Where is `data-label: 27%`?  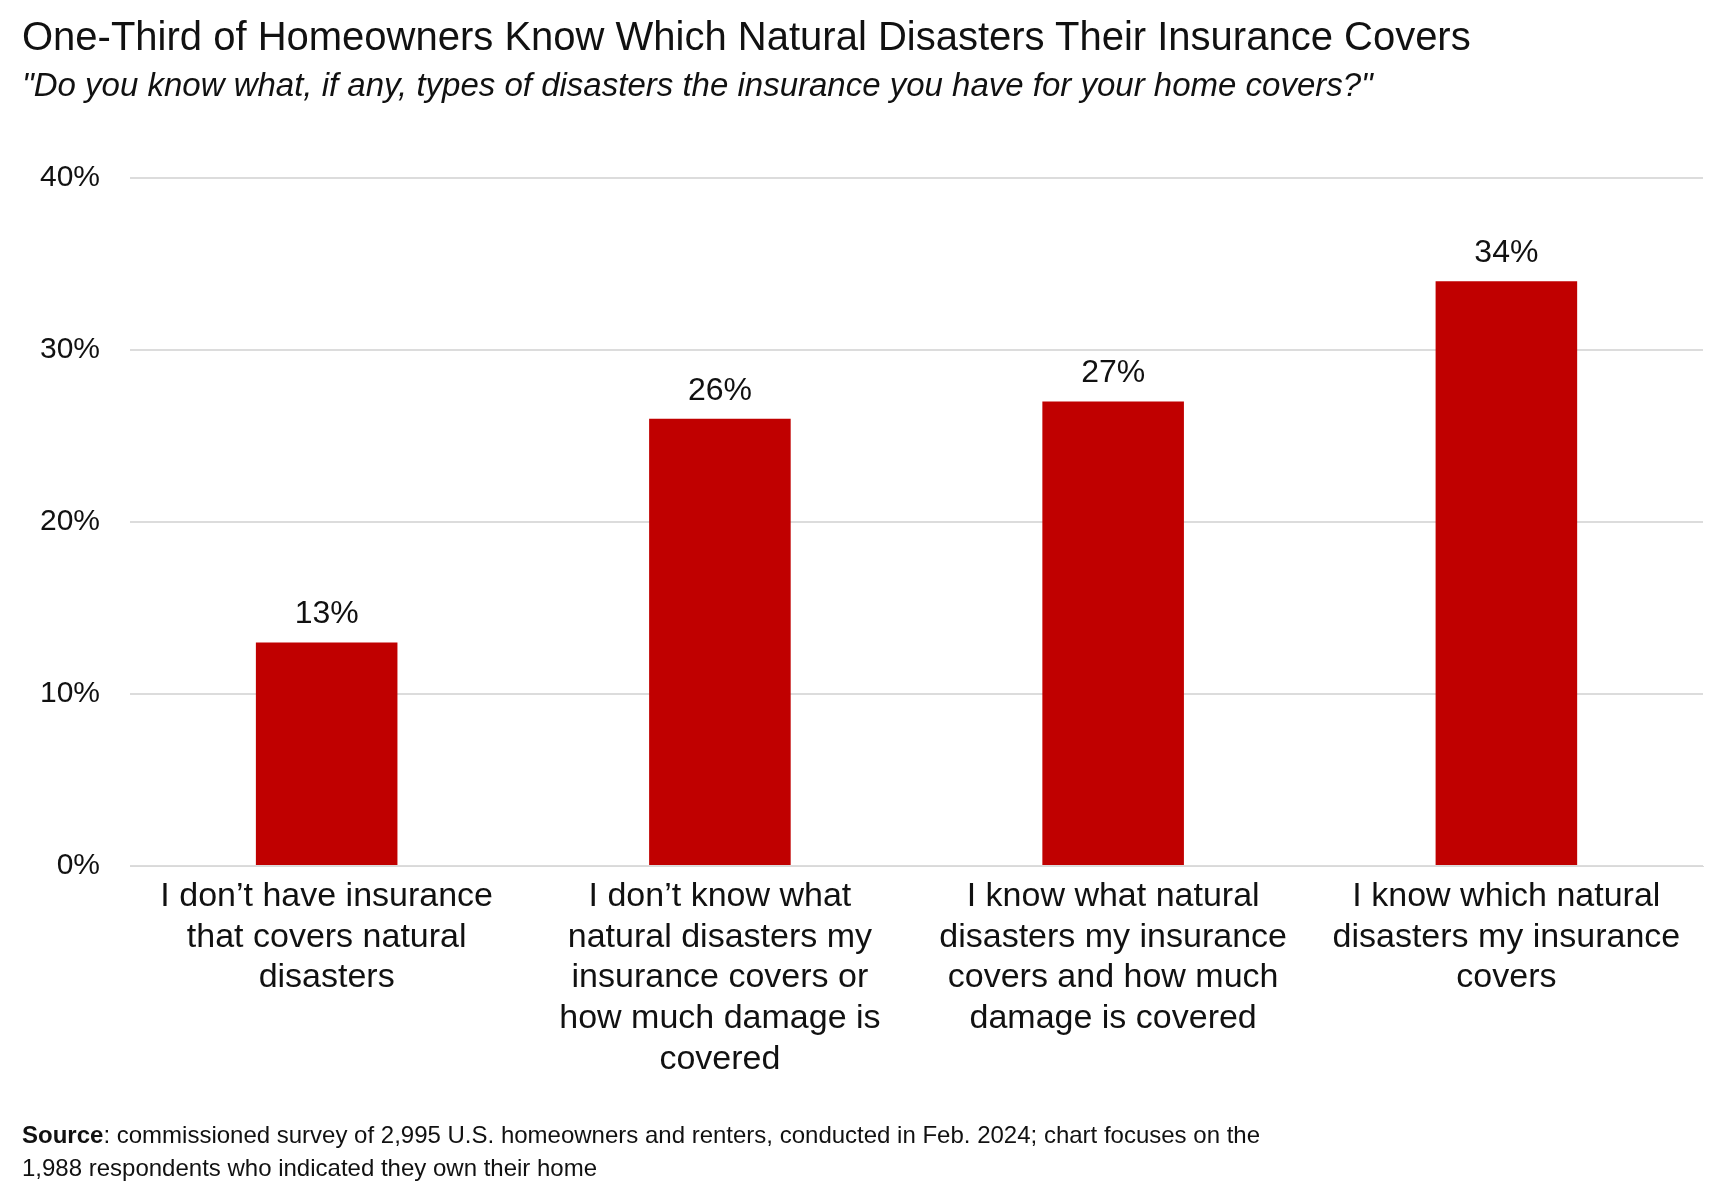
data-label: 27% is located at coordinates (1113, 371).